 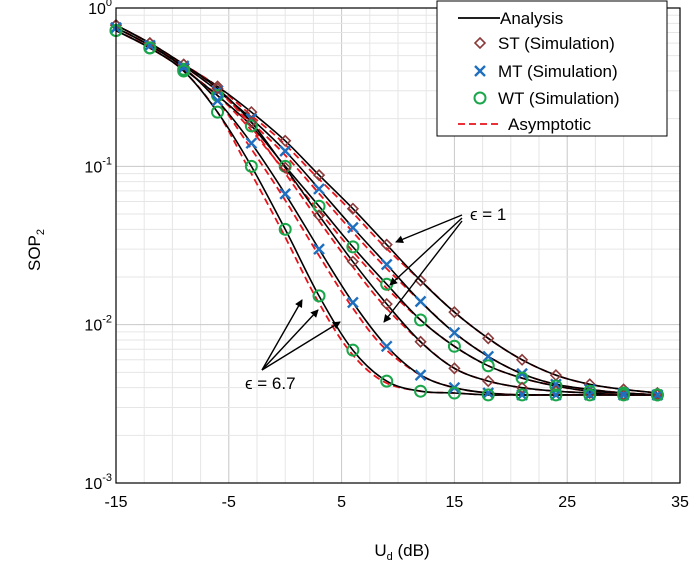 What do you see at coordinates (375, 299) in the screenshot?
I see `annotations: ϵ = 1 ϵ = 6.7` at bounding box center [375, 299].